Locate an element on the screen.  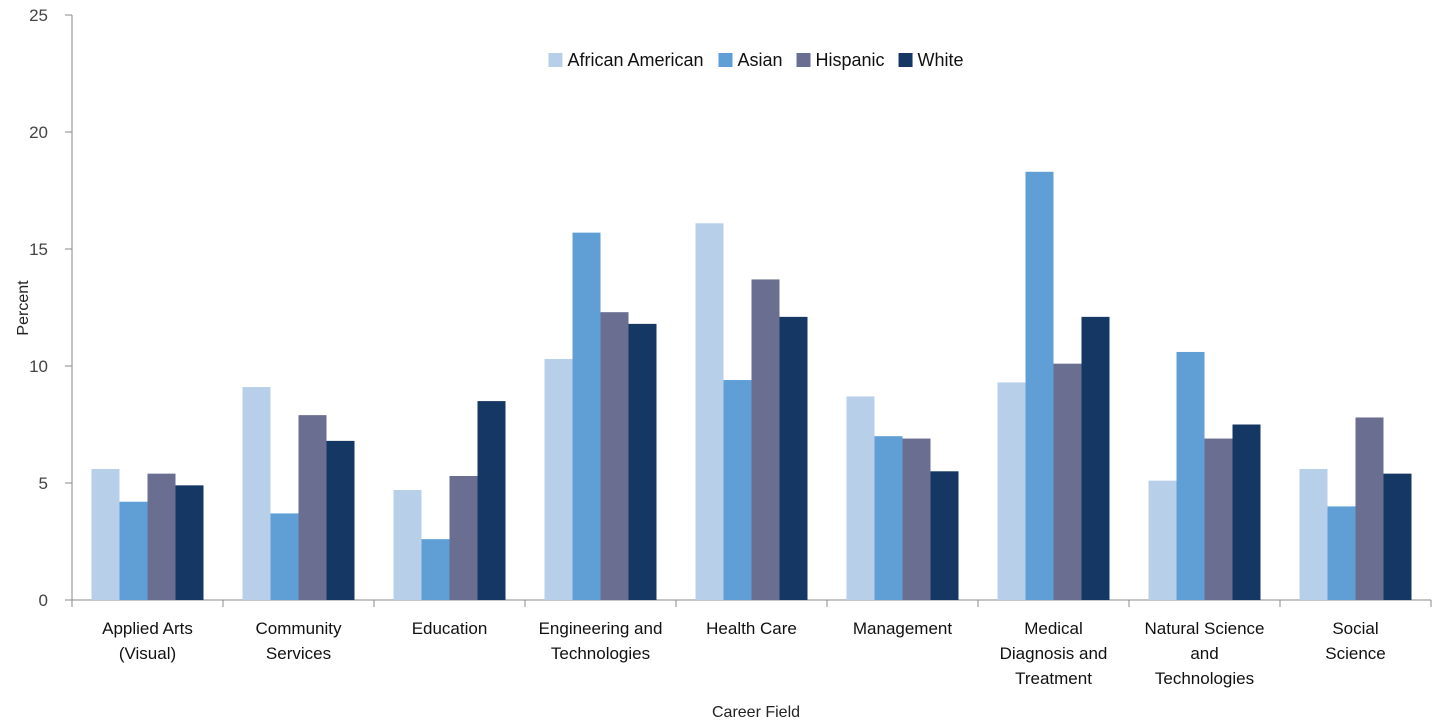
y-tick-label: 20 is located at coordinates (38, 132).